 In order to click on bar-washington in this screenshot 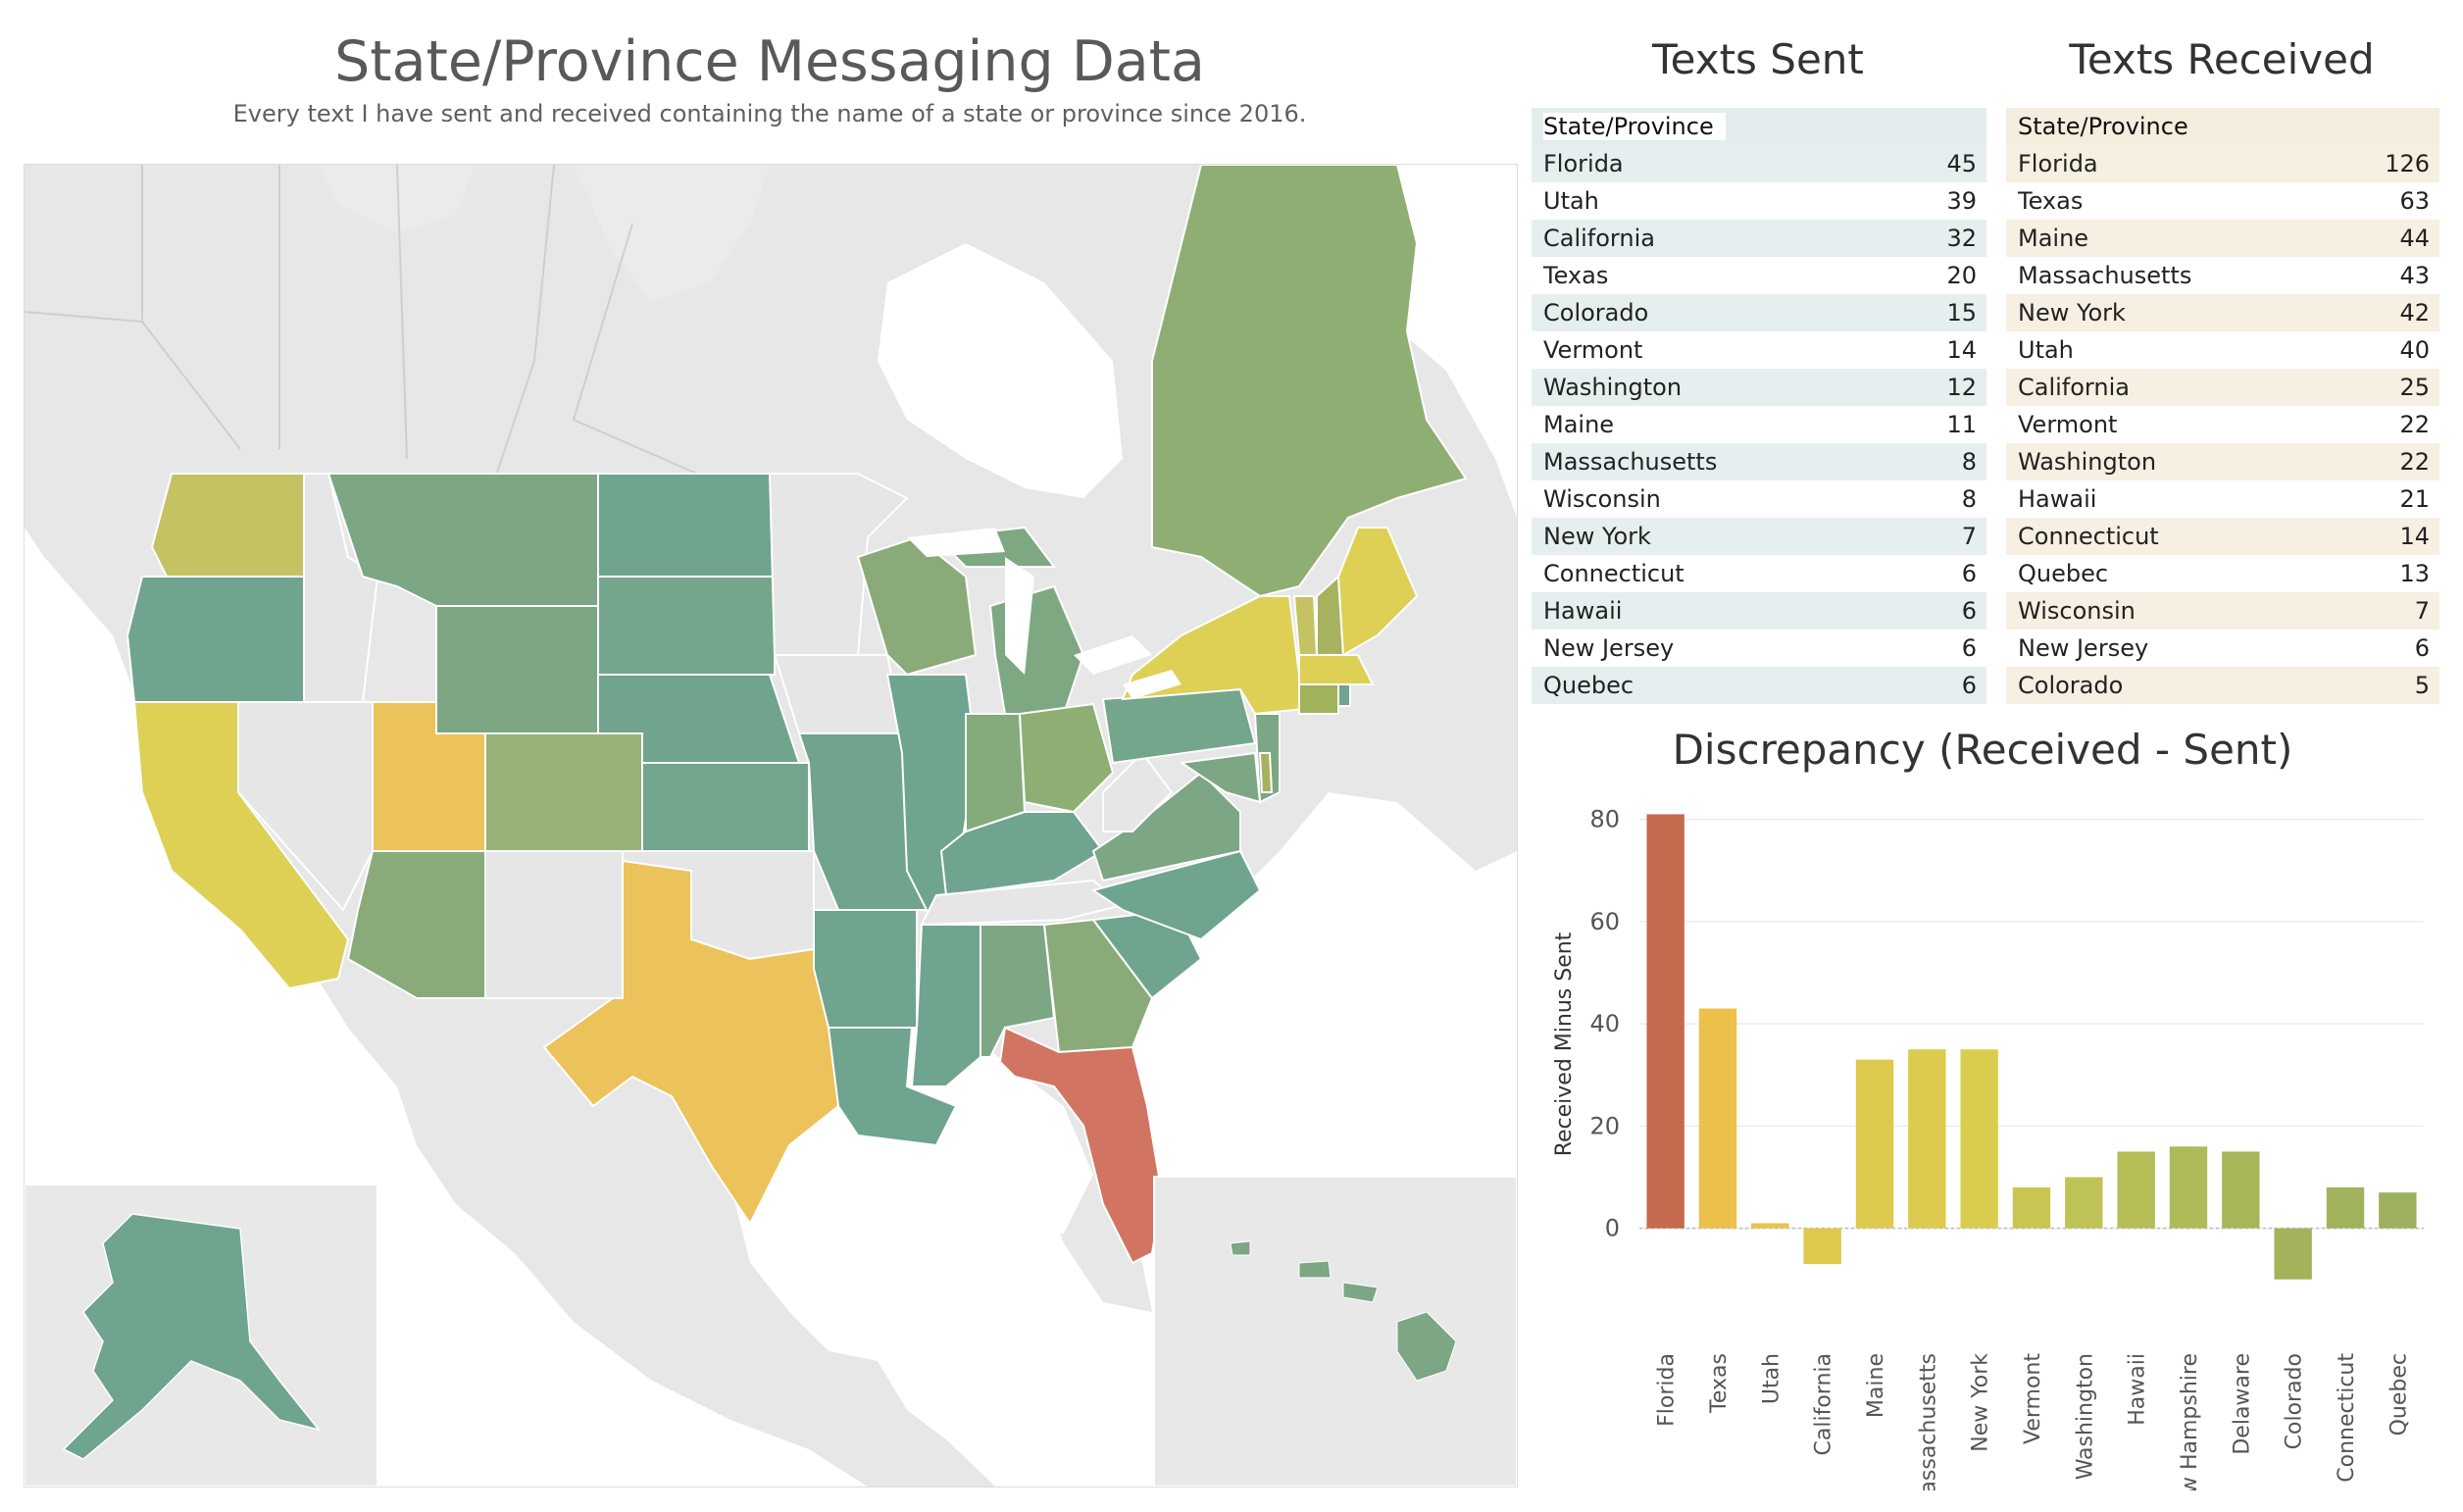, I will do `click(2084, 1203)`.